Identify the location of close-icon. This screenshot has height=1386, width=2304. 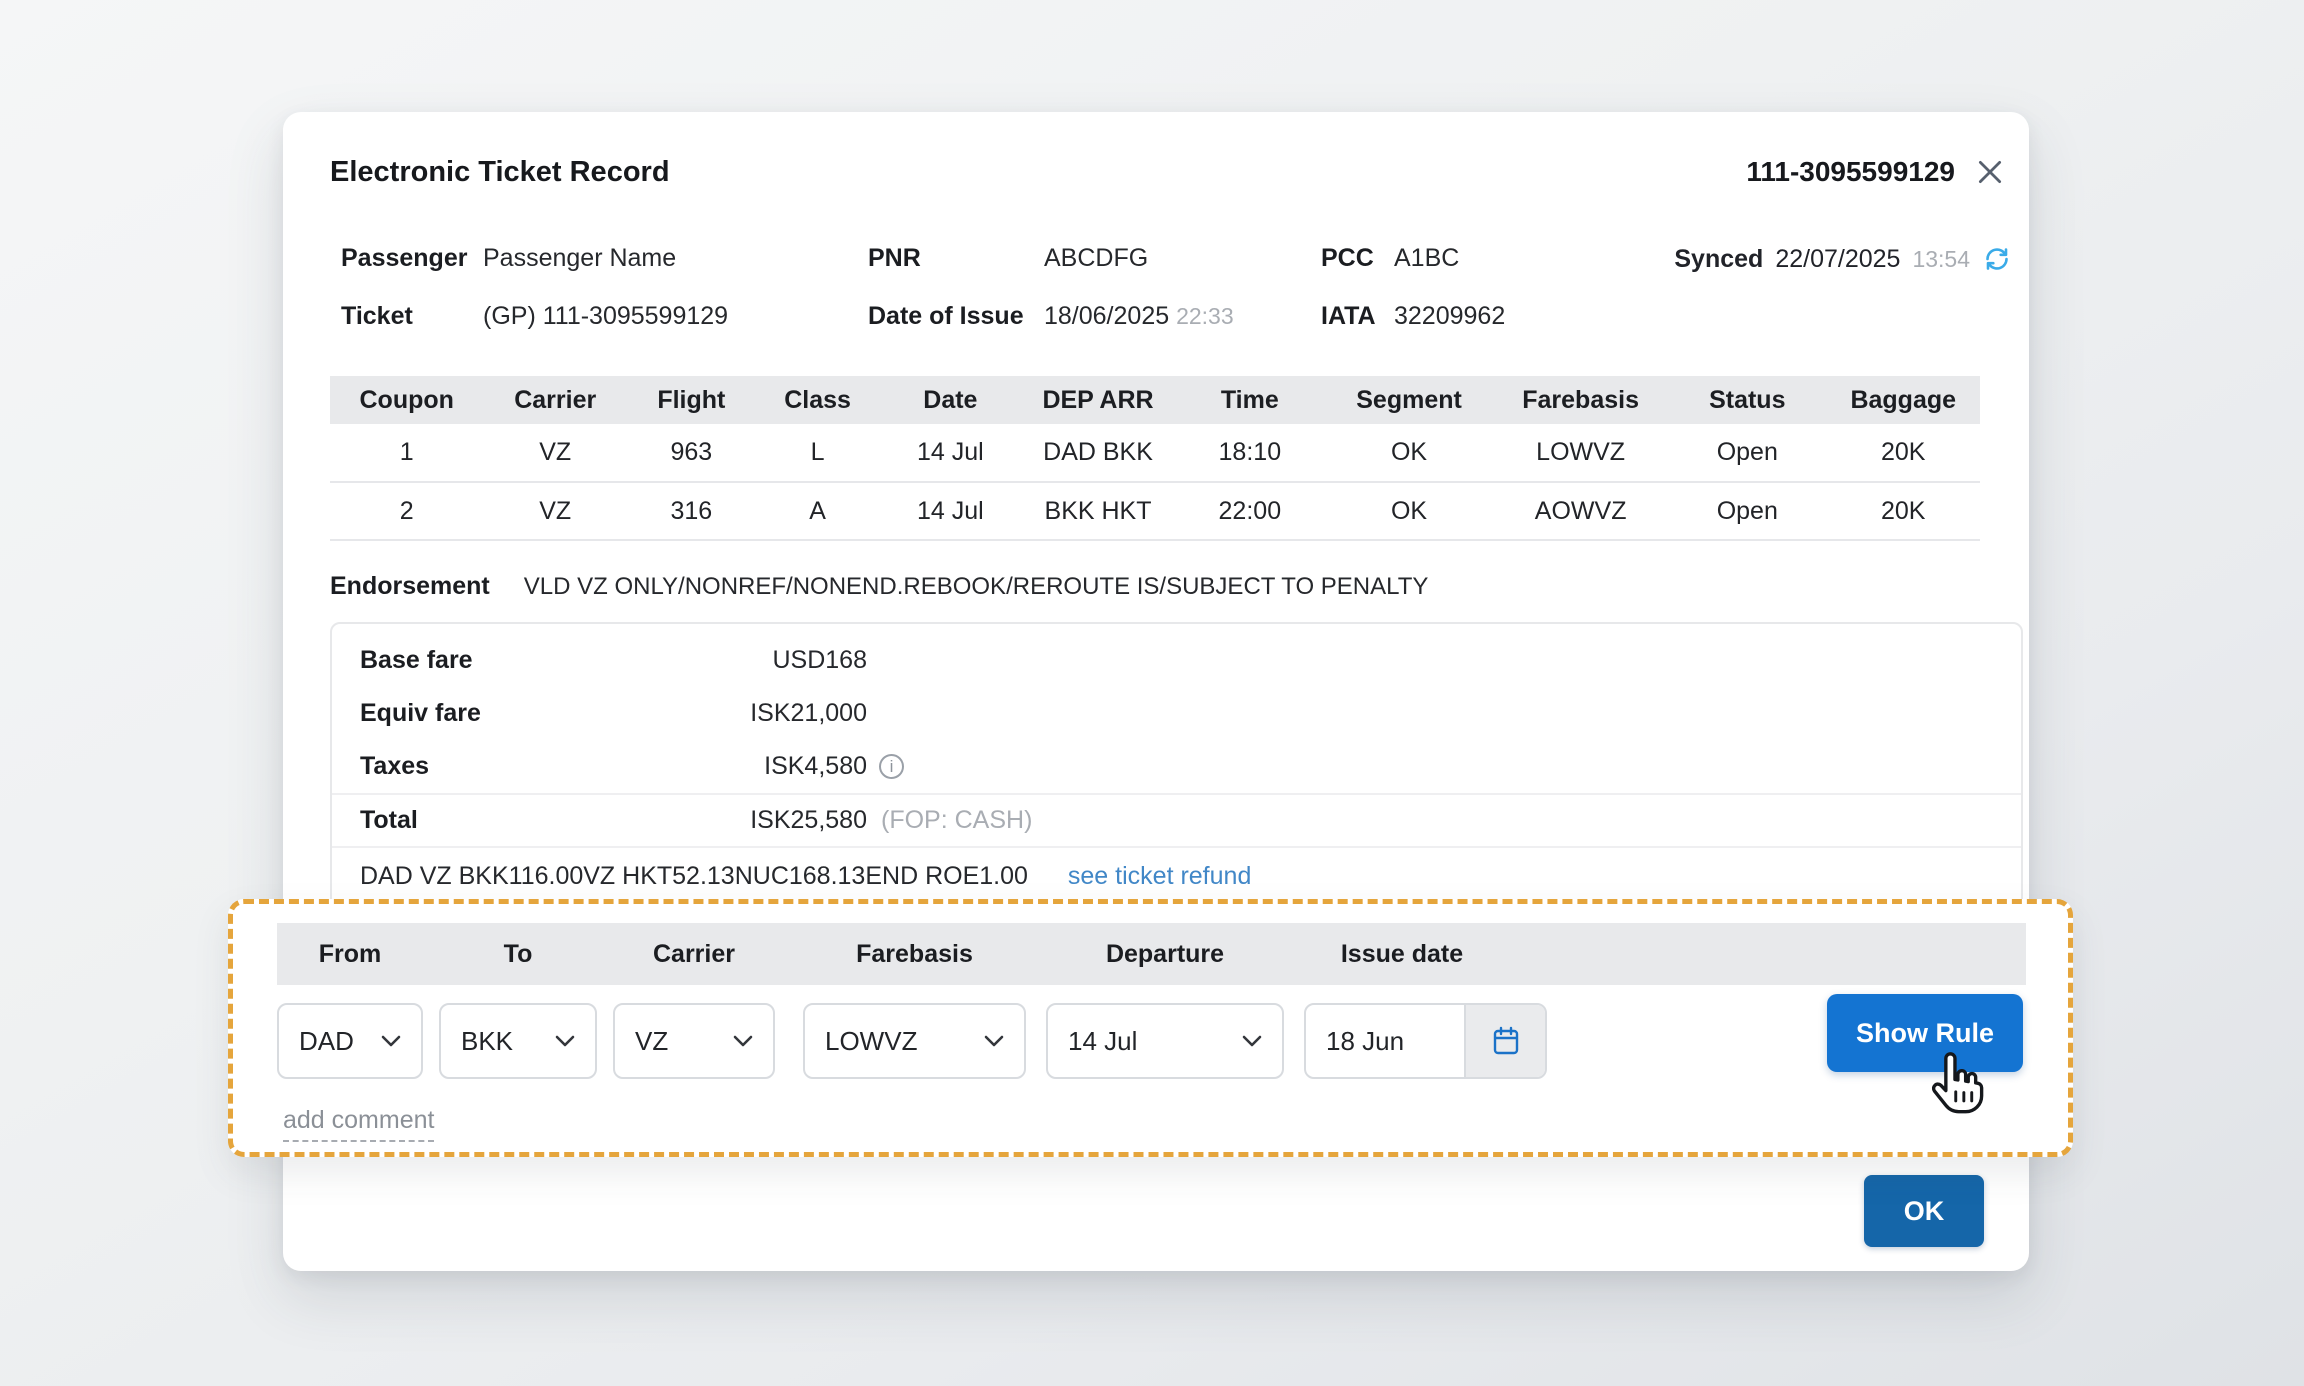
(1990, 172).